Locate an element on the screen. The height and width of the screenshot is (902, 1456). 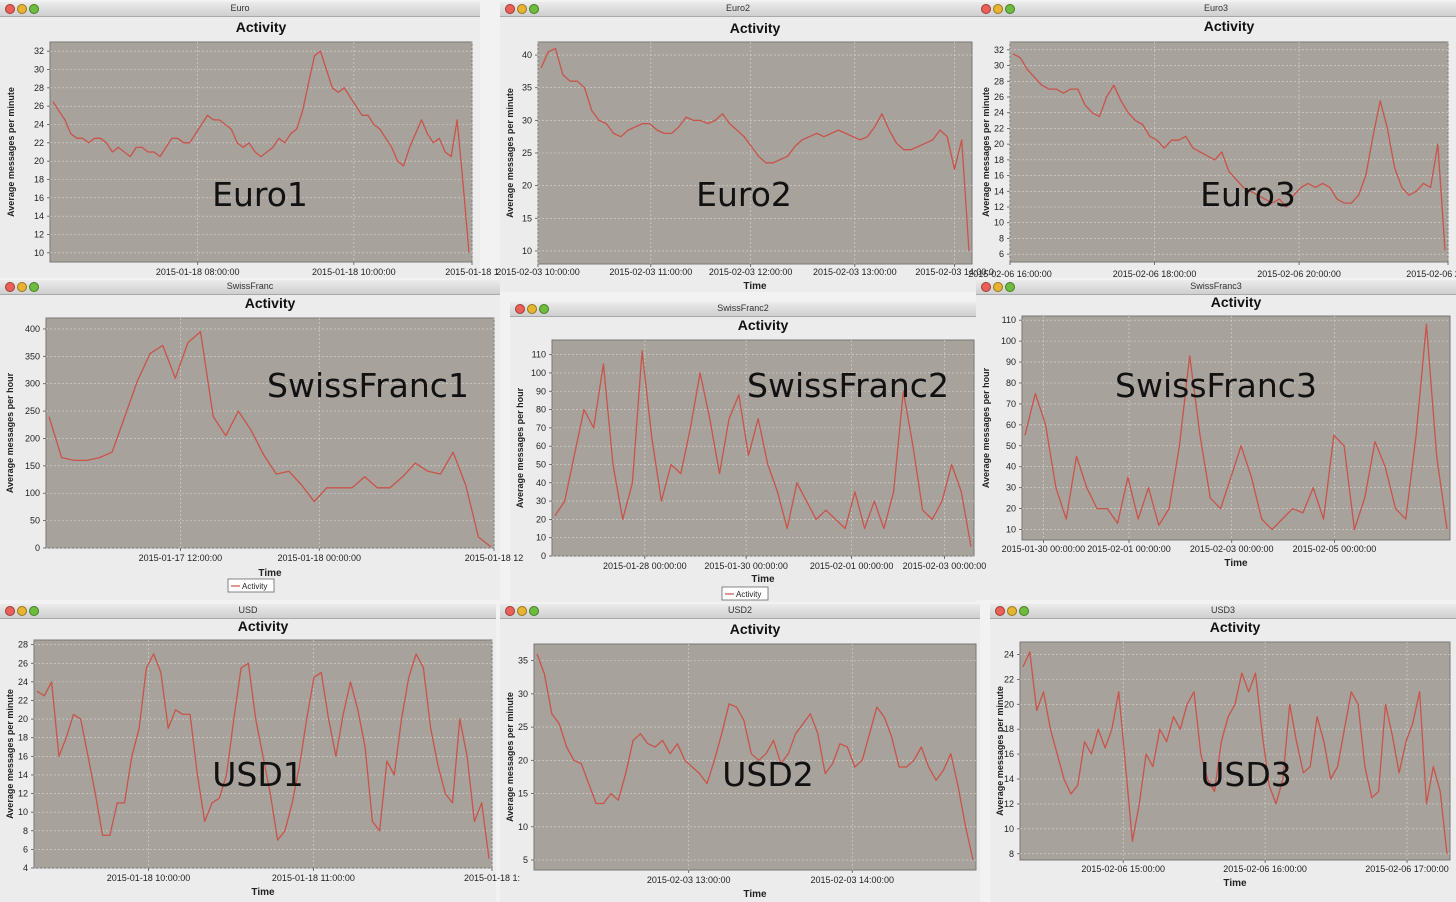
window-title-bar: SwissFranc3 is located at coordinates (1216, 287).